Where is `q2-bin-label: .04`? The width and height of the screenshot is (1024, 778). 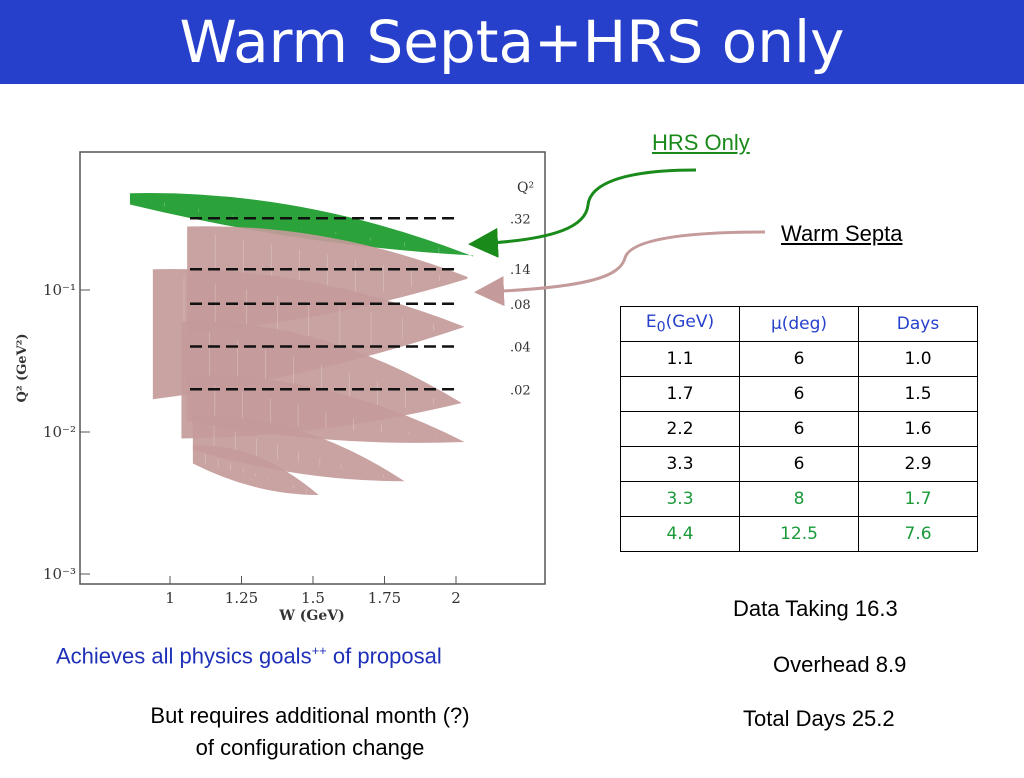
q2-bin-label: .04 is located at coordinates (520, 348).